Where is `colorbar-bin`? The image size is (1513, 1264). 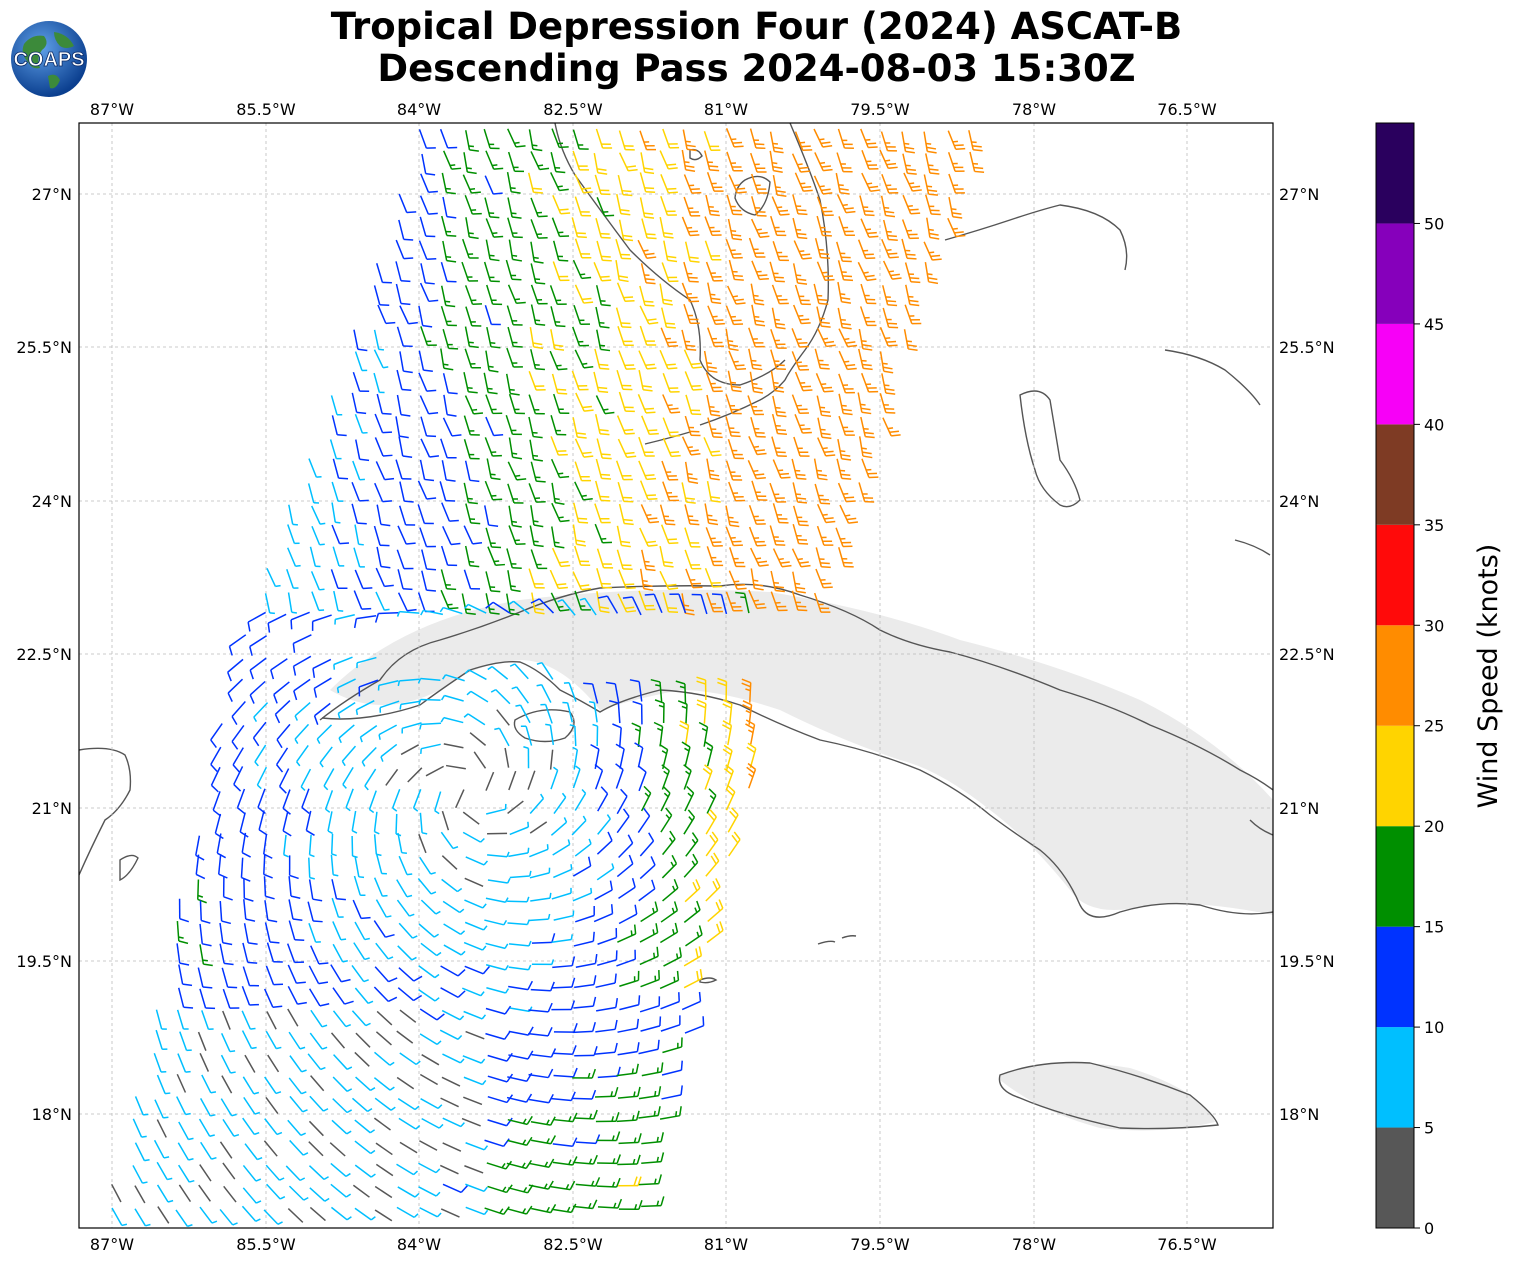
colorbar-bin is located at coordinates (1395, 575).